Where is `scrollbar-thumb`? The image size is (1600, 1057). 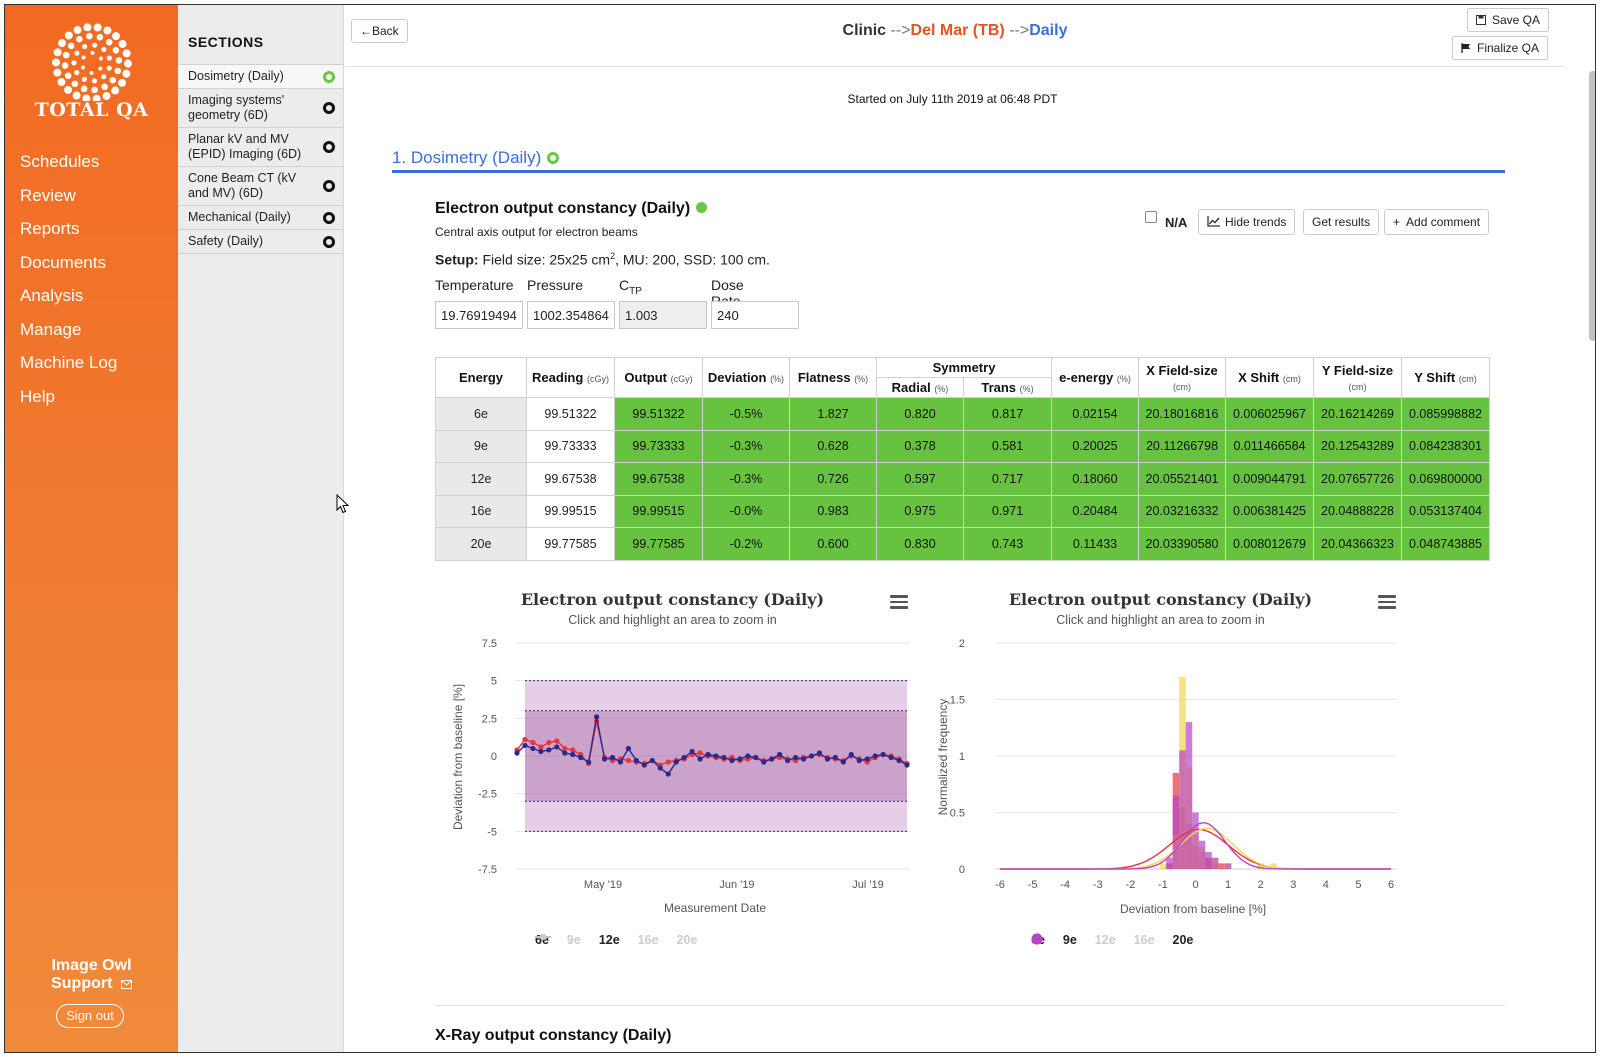
scrollbar-thumb is located at coordinates (1592, 206).